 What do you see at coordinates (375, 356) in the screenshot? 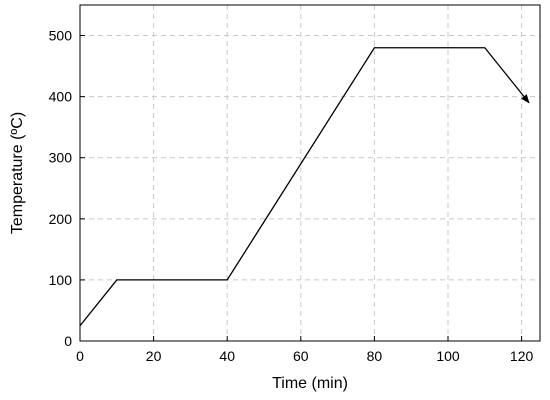
I see `x-tick-label: 80` at bounding box center [375, 356].